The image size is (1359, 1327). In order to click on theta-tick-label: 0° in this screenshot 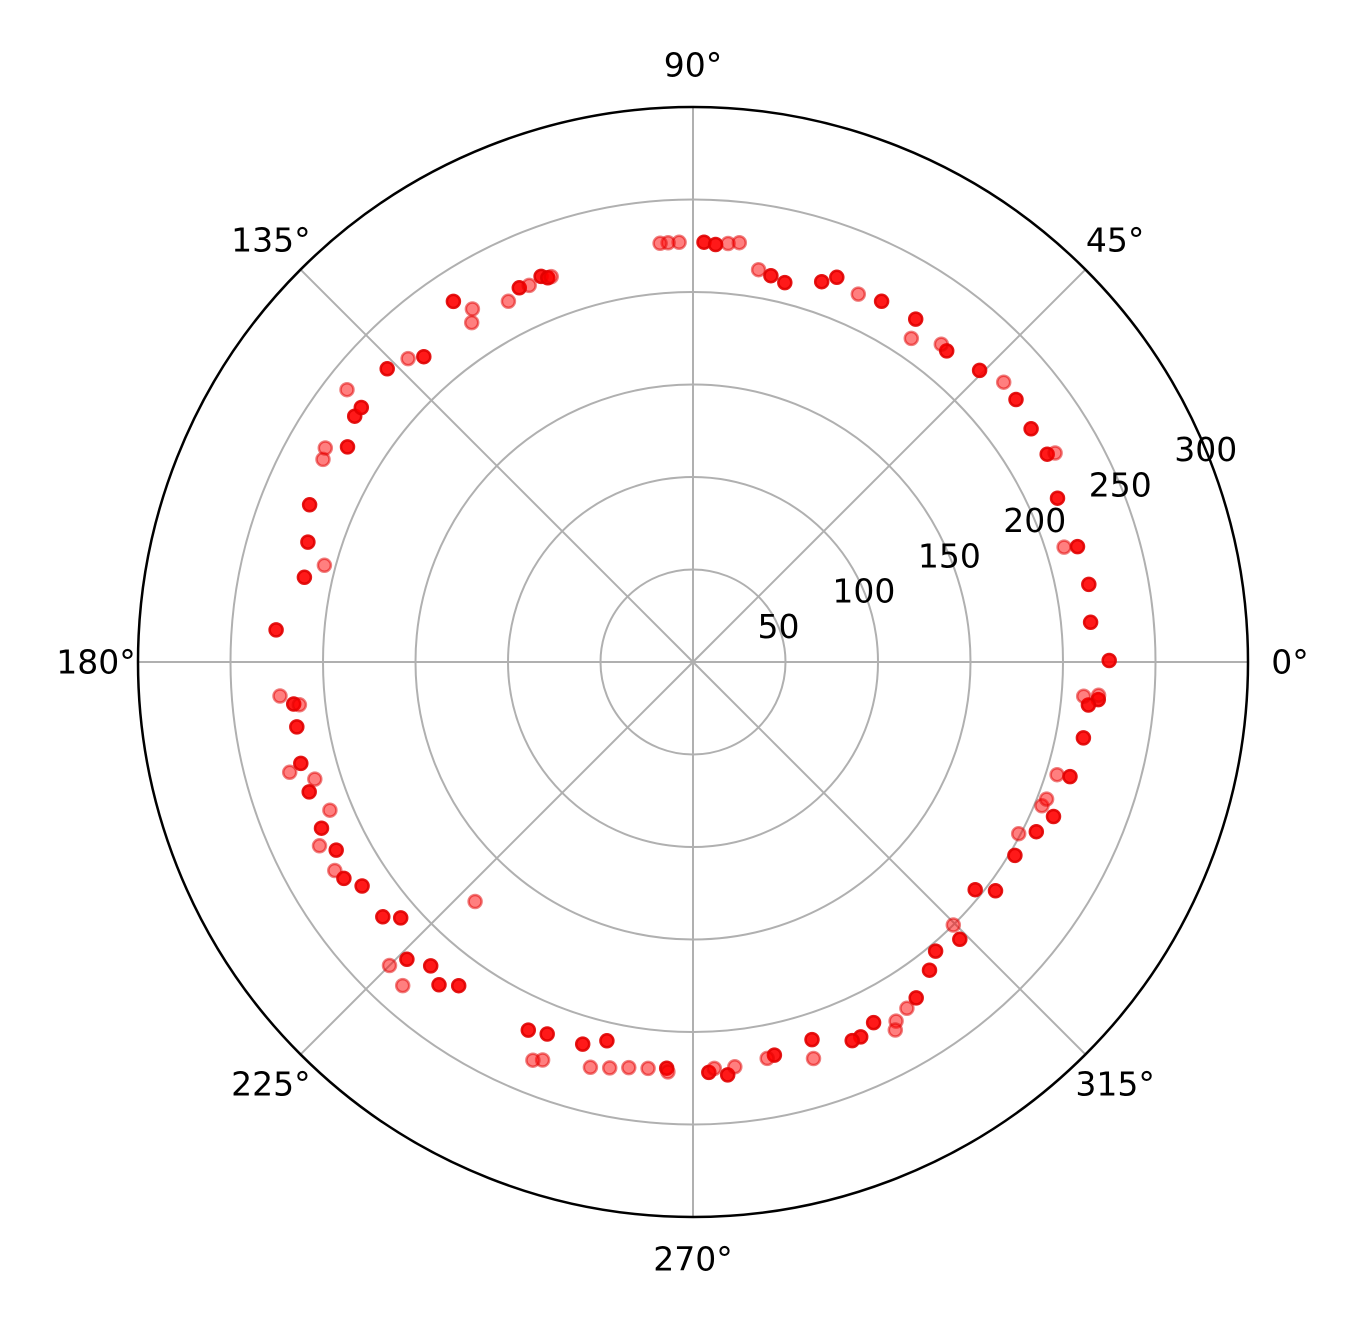, I will do `click(1290, 662)`.